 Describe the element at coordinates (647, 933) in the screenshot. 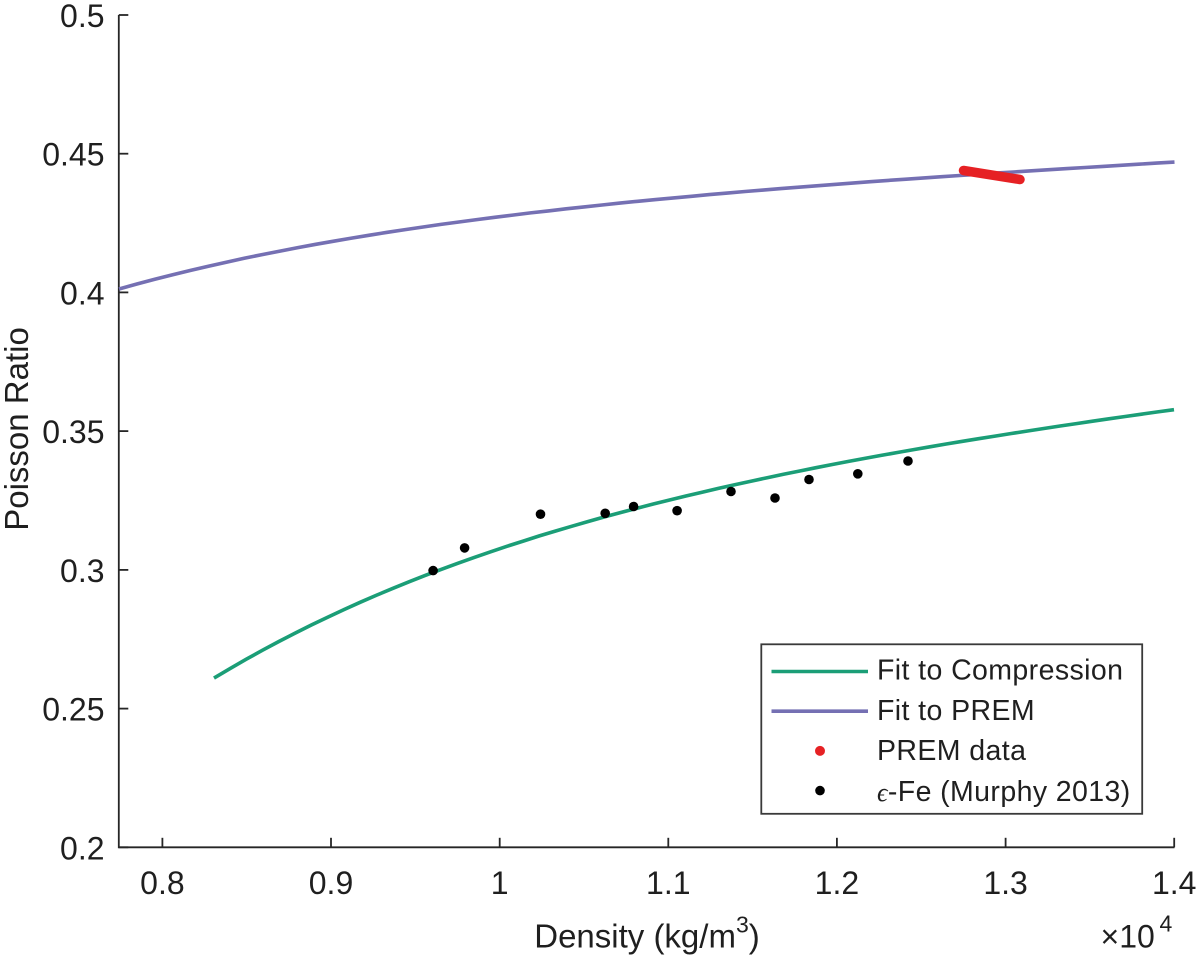

I see `svg-text: Density (kg/m3)` at that location.